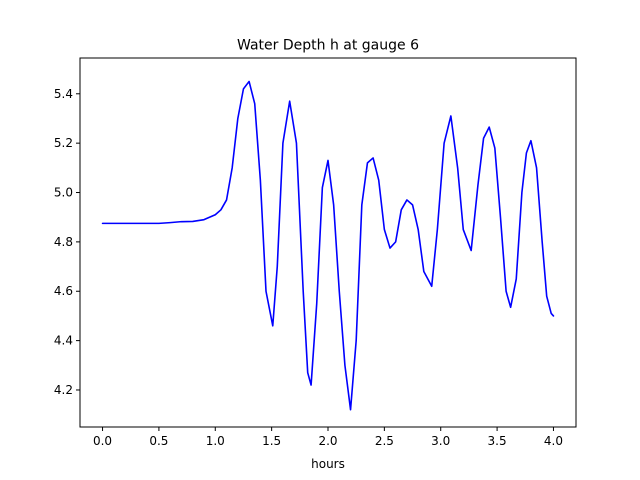 This screenshot has height=480, width=640. I want to click on x-tick-label: 0.0, so click(102, 441).